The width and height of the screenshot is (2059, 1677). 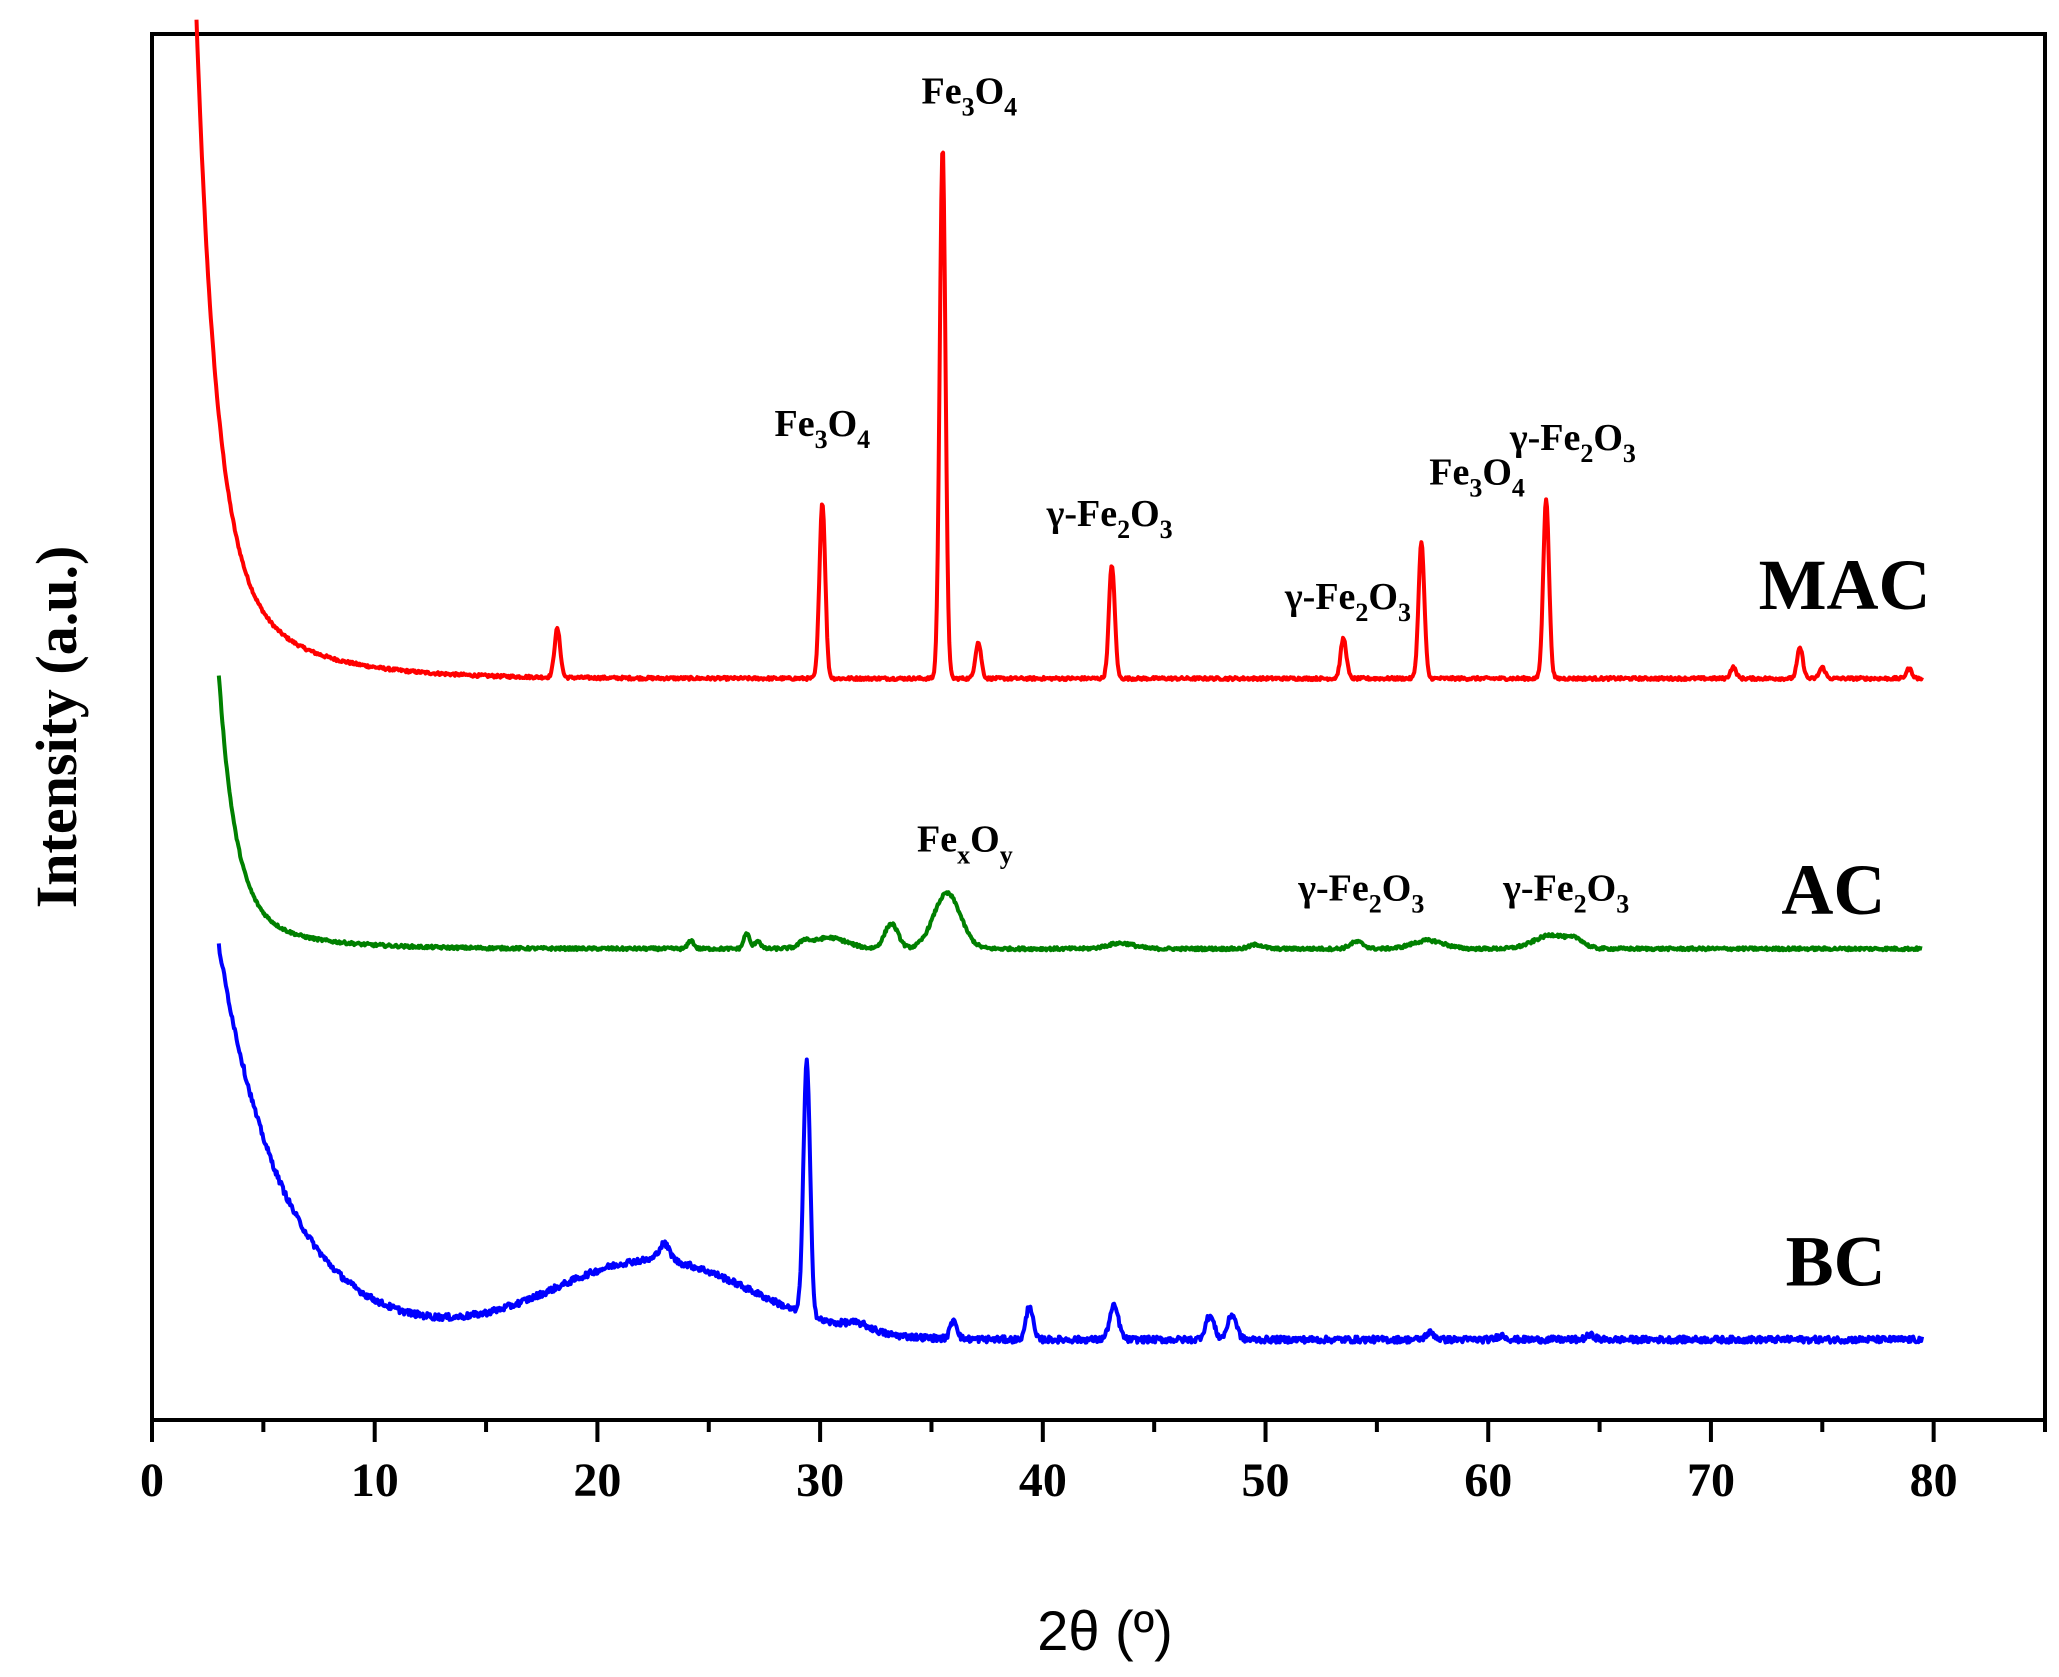 I want to click on peak-label-ac-8: γ-Fe2O3, so click(x=1565, y=892).